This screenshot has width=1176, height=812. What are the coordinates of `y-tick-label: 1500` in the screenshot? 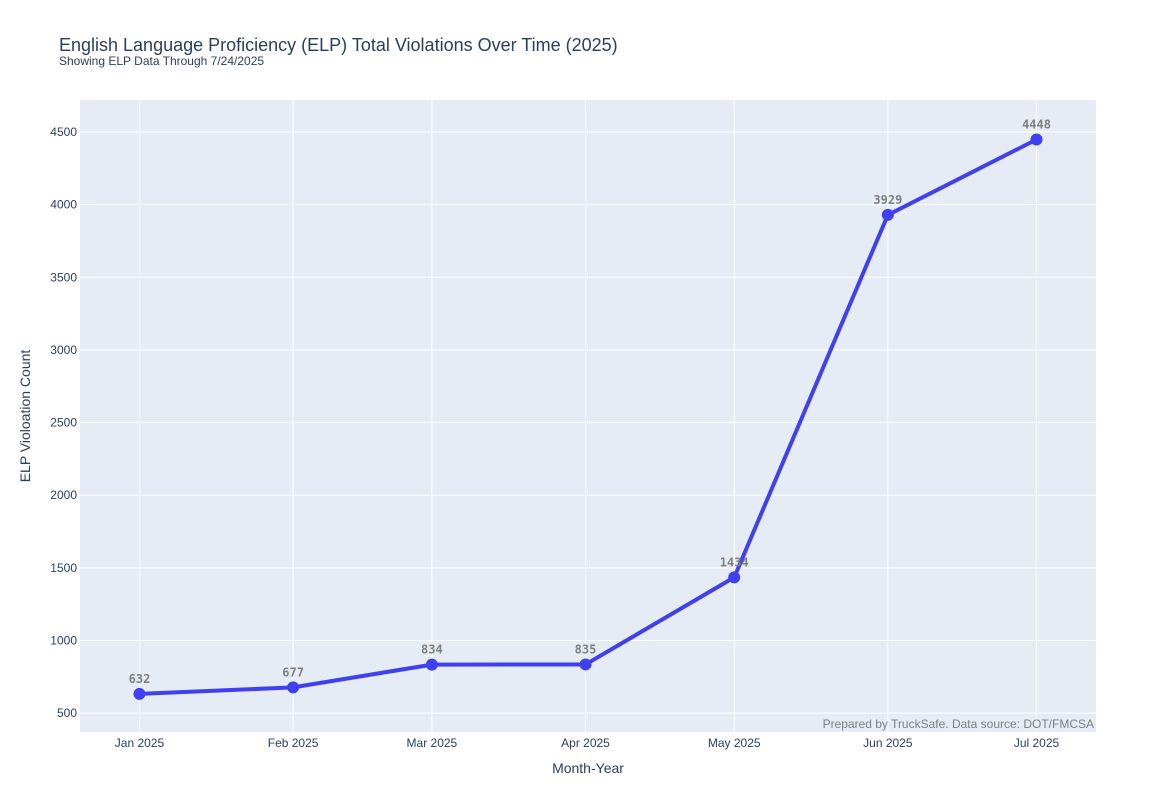 It's located at (63, 568).